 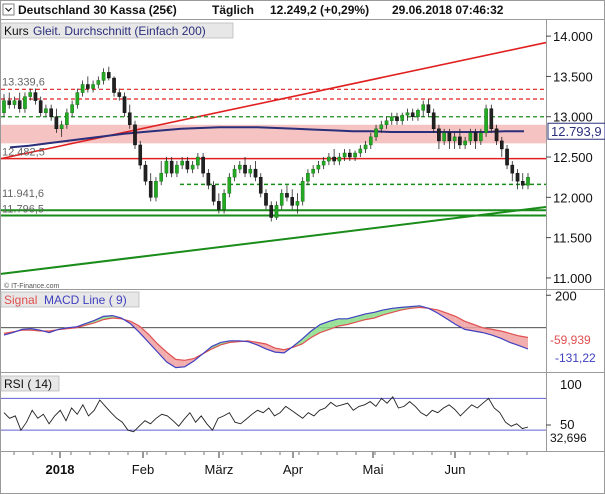 I want to click on x-tick-label: Feb, so click(x=143, y=469).